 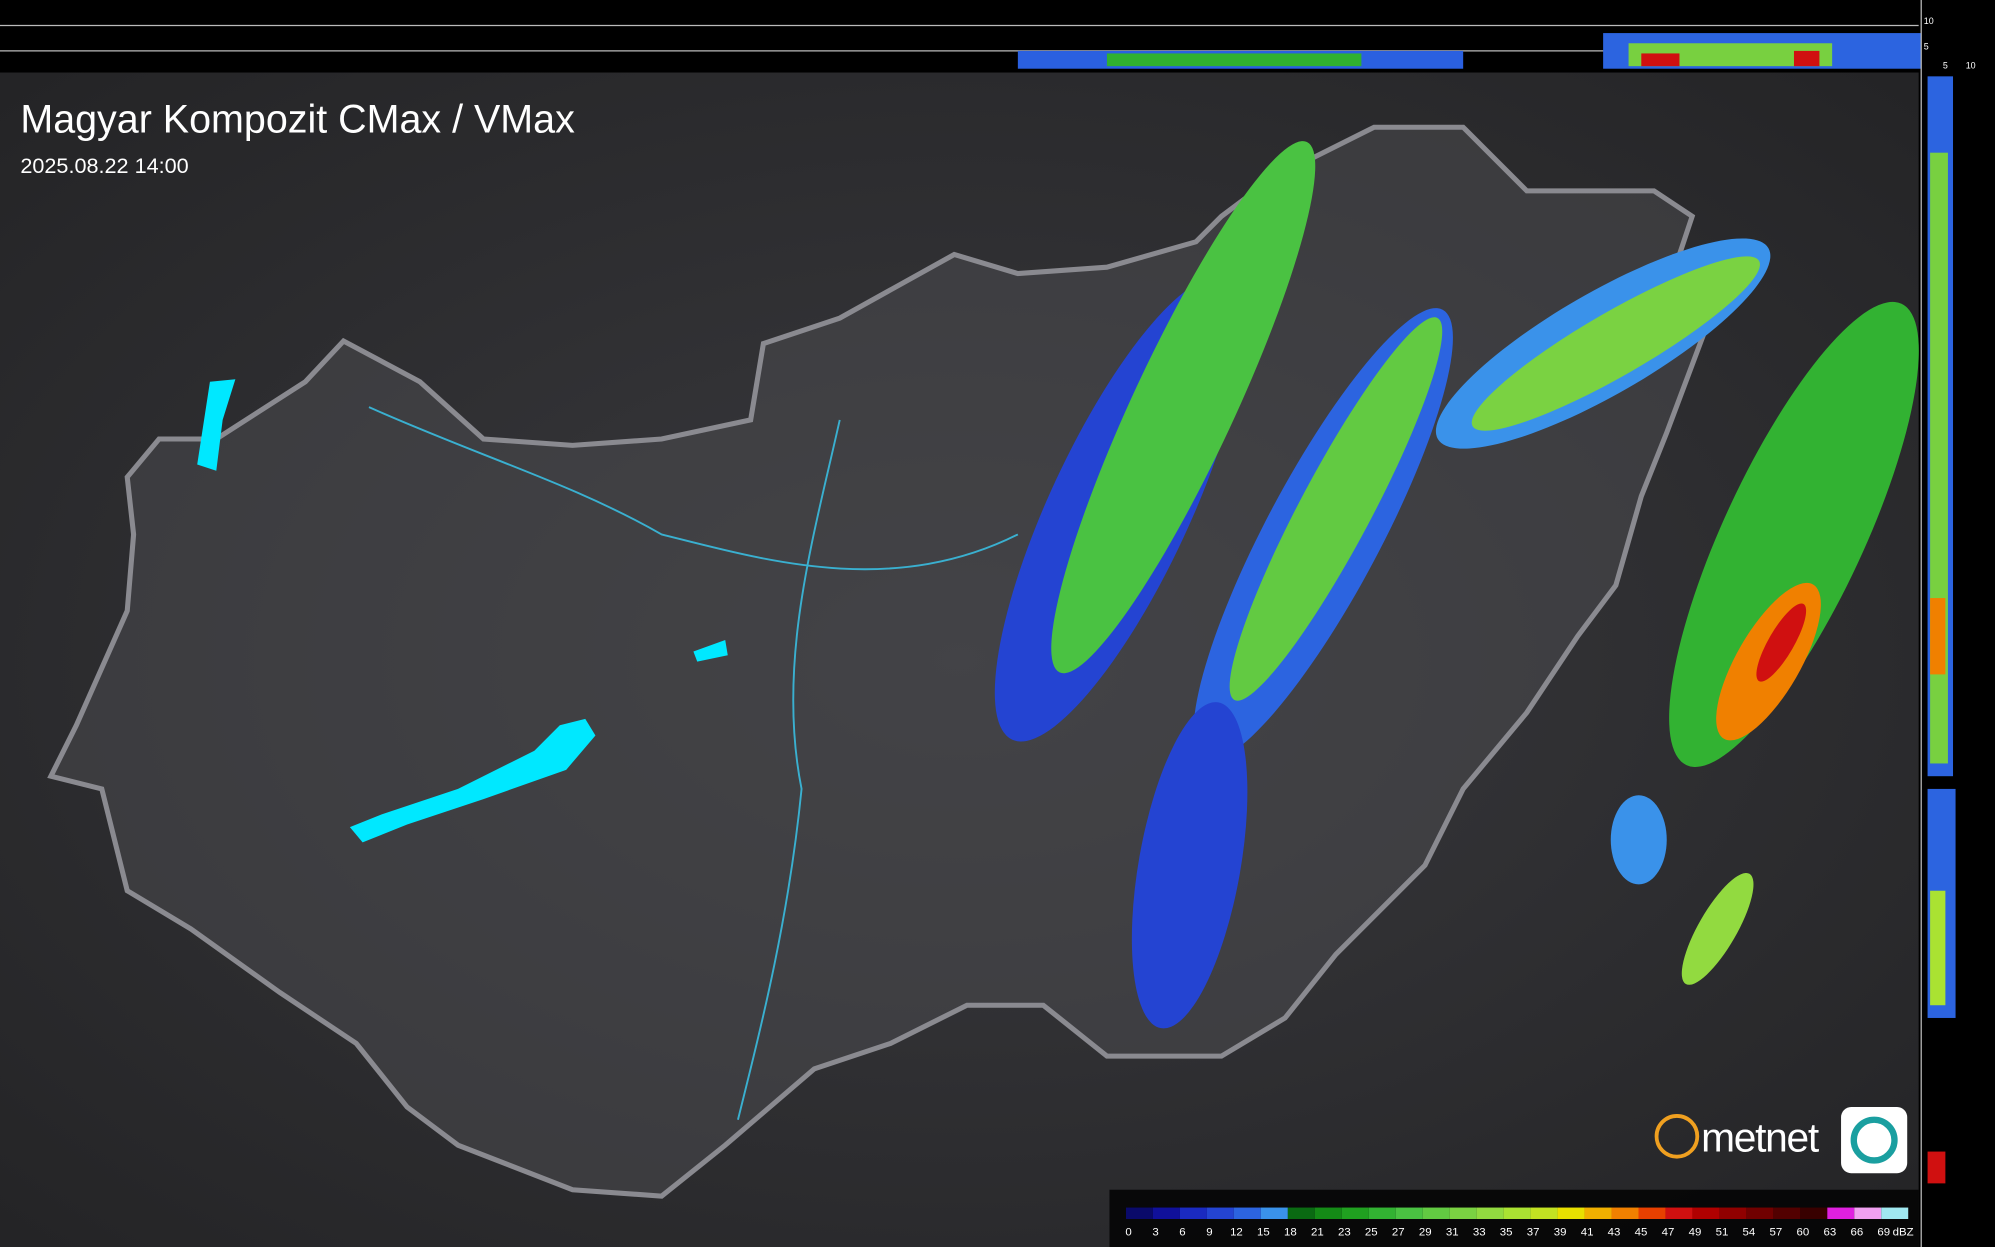 What do you see at coordinates (1317, 1233) in the screenshot?
I see `legend-label: 21` at bounding box center [1317, 1233].